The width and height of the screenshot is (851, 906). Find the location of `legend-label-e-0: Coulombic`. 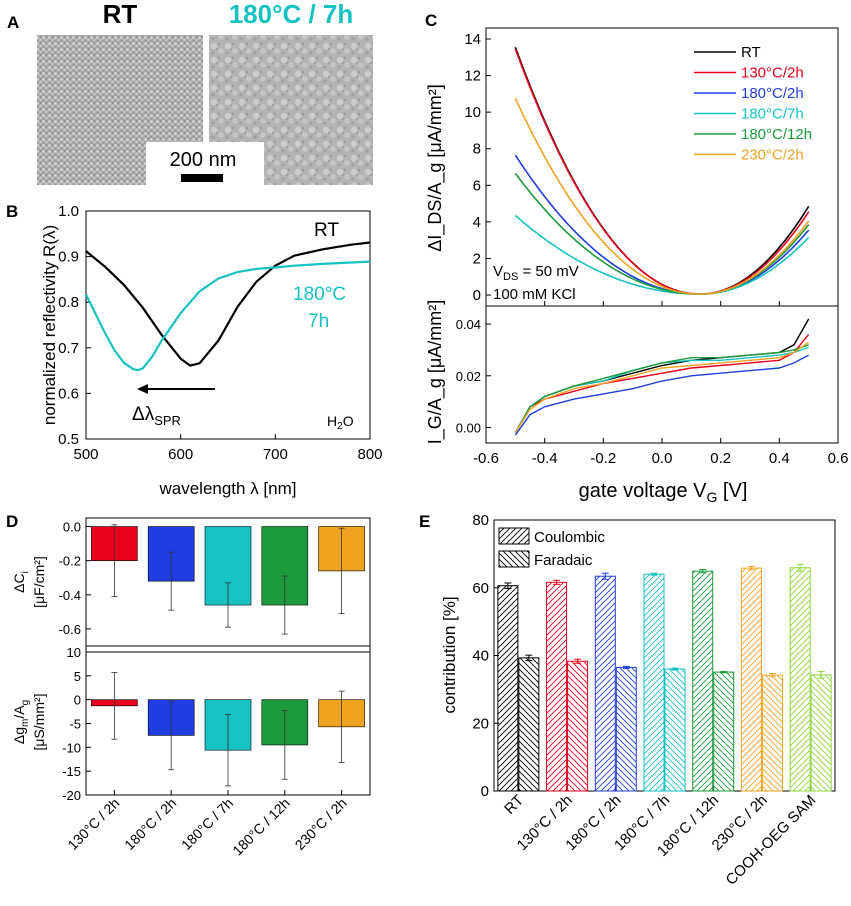

legend-label-e-0: Coulombic is located at coordinates (569, 537).